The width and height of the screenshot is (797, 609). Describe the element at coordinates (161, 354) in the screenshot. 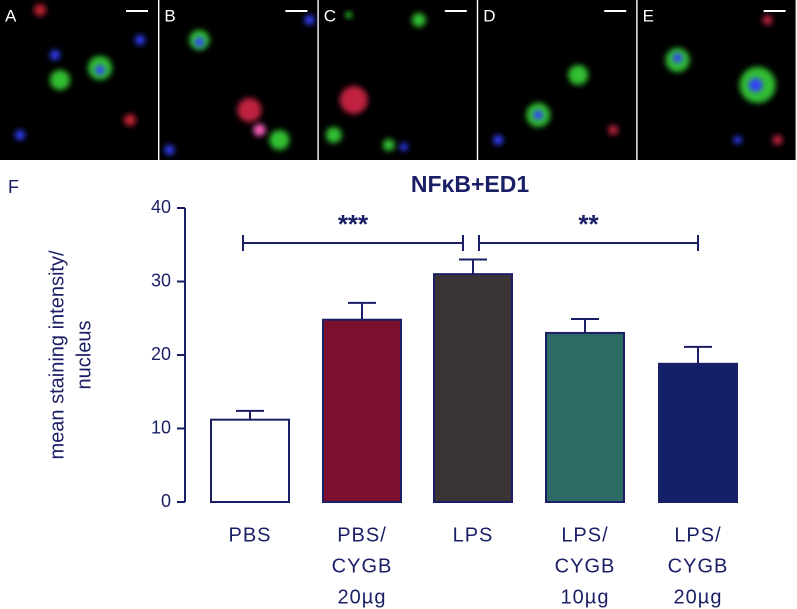

I see `y-tick-label: 20` at that location.